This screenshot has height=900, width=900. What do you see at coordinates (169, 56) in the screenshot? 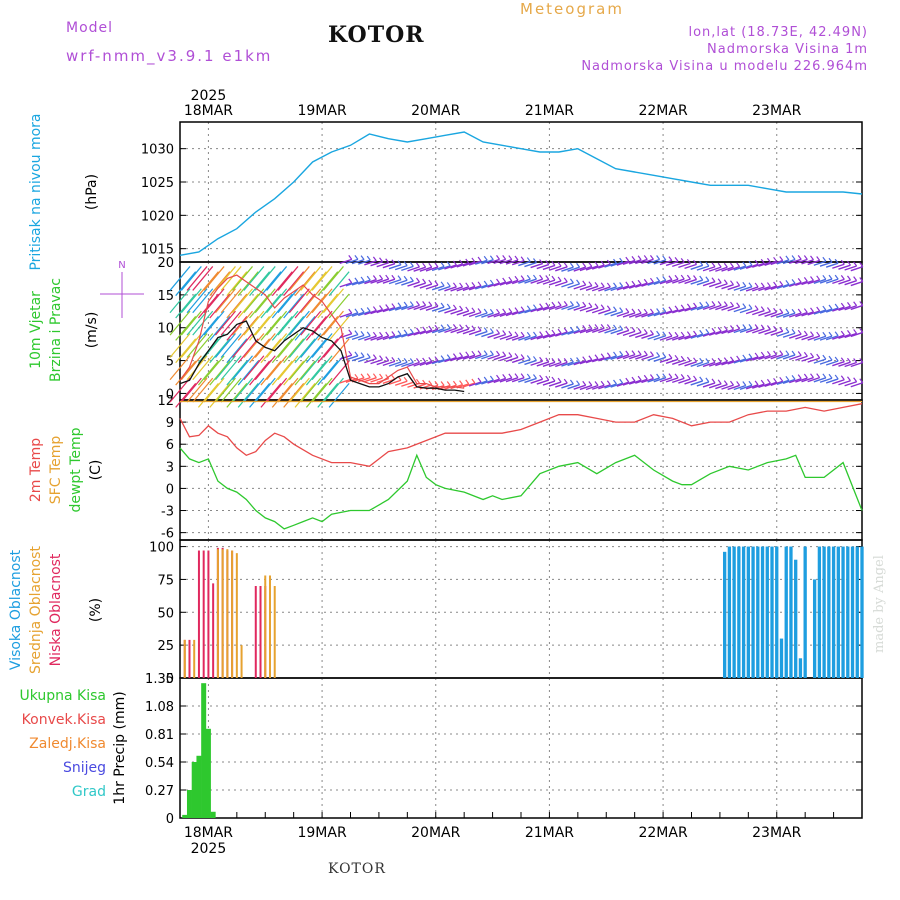
I see `model-name: wrf-nmm_v3.9.1 e1km` at bounding box center [169, 56].